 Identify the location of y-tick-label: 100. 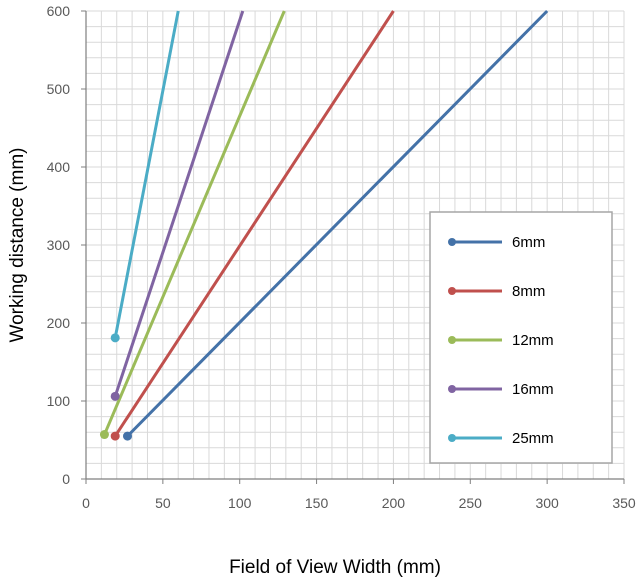
(59, 401).